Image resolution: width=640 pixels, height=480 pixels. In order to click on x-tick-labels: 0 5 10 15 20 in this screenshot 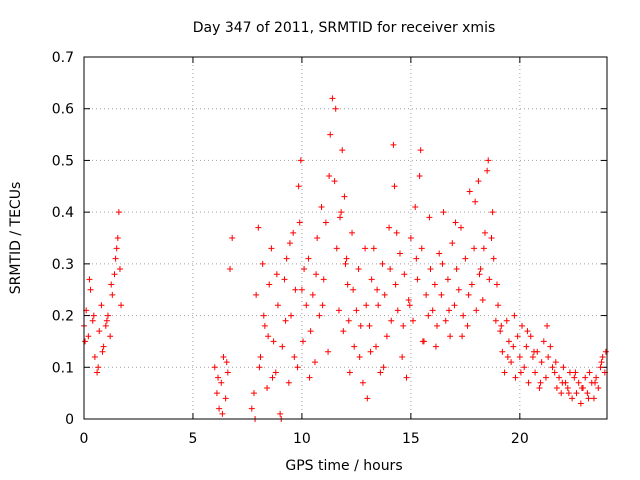, I will do `click(304, 439)`.